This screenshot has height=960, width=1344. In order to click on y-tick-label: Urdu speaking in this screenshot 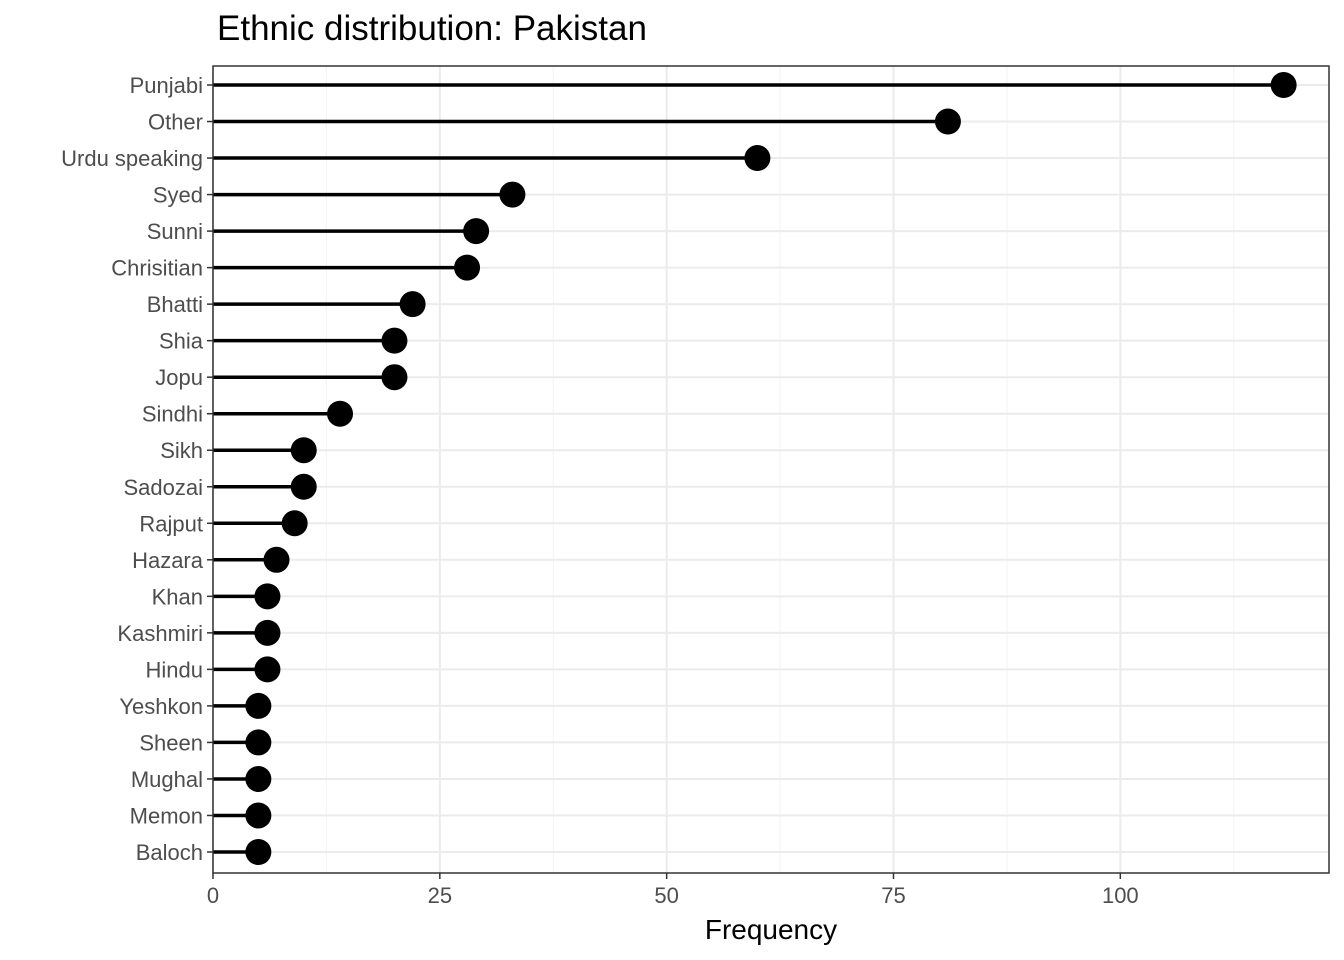, I will do `click(132, 158)`.